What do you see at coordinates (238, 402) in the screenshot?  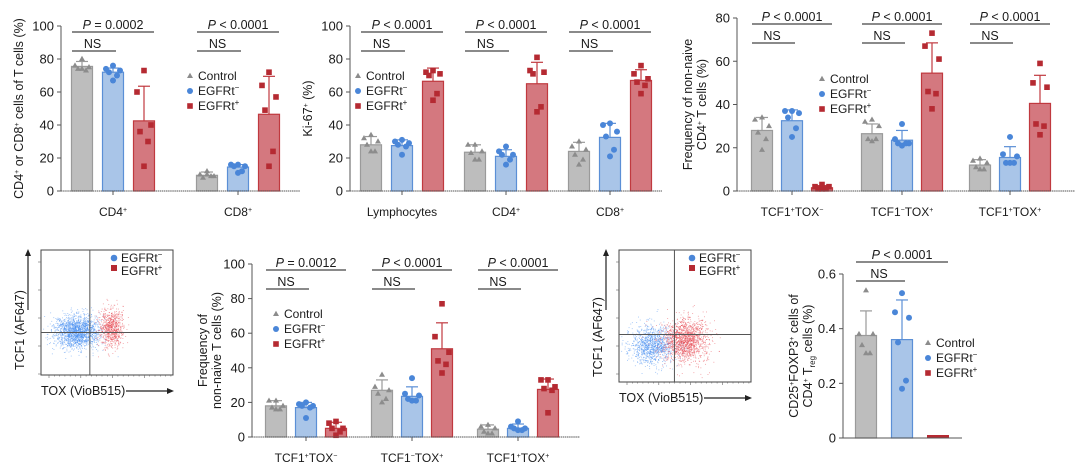 I see `y-tick-label: 20` at bounding box center [238, 402].